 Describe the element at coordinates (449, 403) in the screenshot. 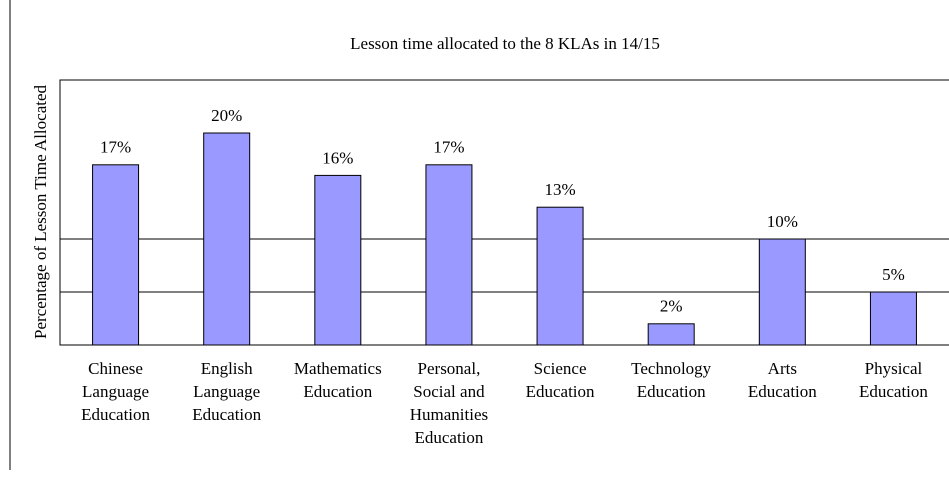

I see `x-tick-label: Personal, Social and Humanities Education` at that location.